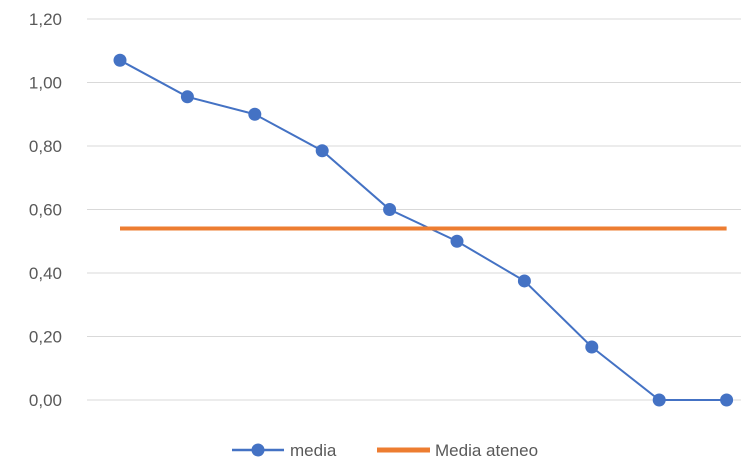 This screenshot has width=741, height=462. I want to click on legend: media Media ateneo, so click(385, 450).